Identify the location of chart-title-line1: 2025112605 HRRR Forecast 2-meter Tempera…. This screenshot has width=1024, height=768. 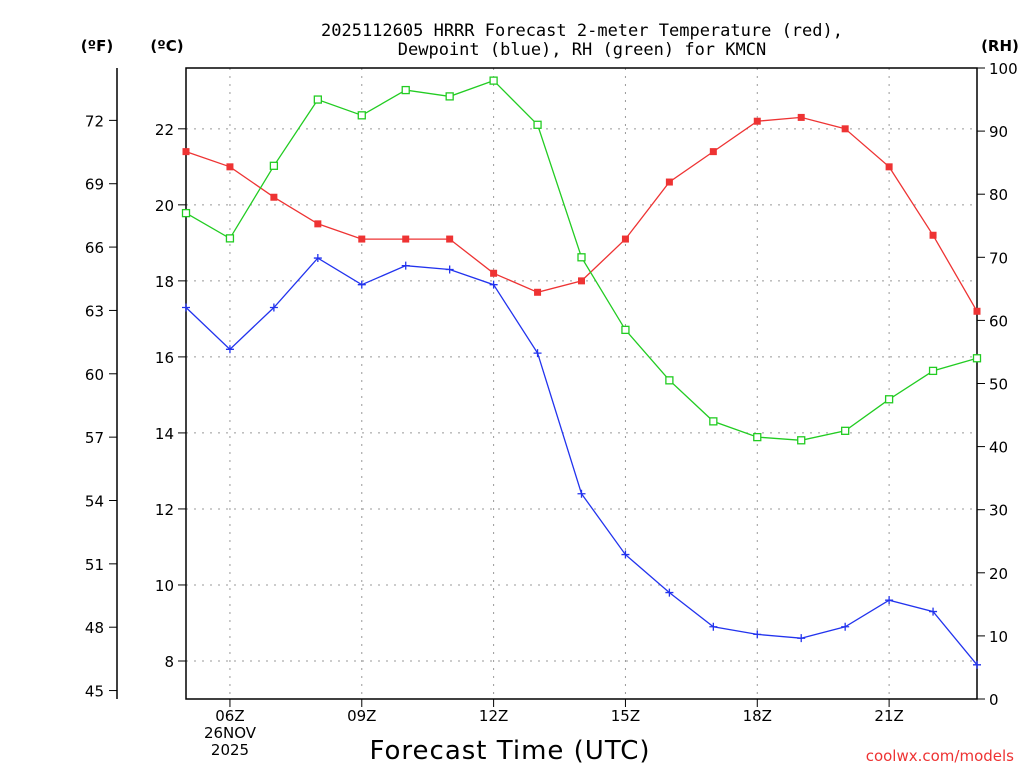
(582, 31).